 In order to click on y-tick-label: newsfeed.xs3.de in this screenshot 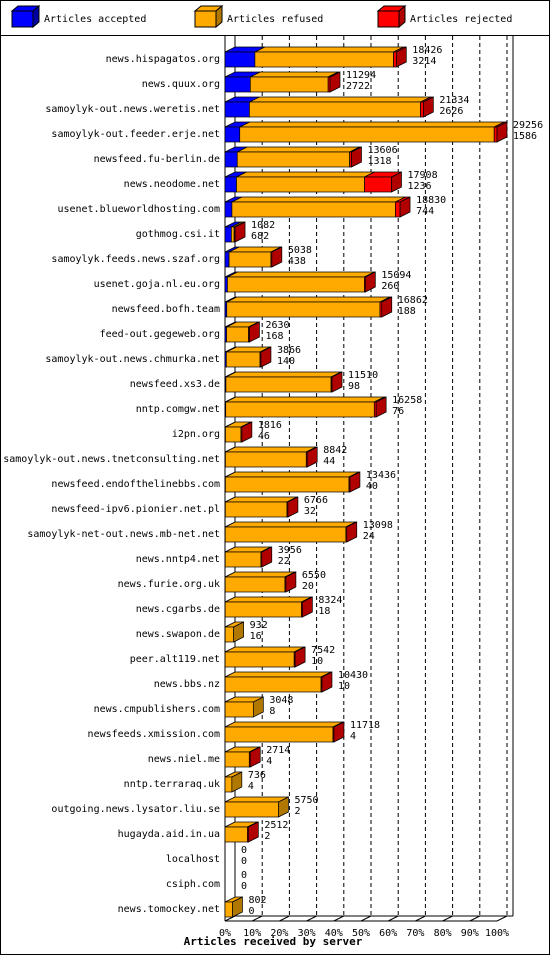, I will do `click(175, 384)`.